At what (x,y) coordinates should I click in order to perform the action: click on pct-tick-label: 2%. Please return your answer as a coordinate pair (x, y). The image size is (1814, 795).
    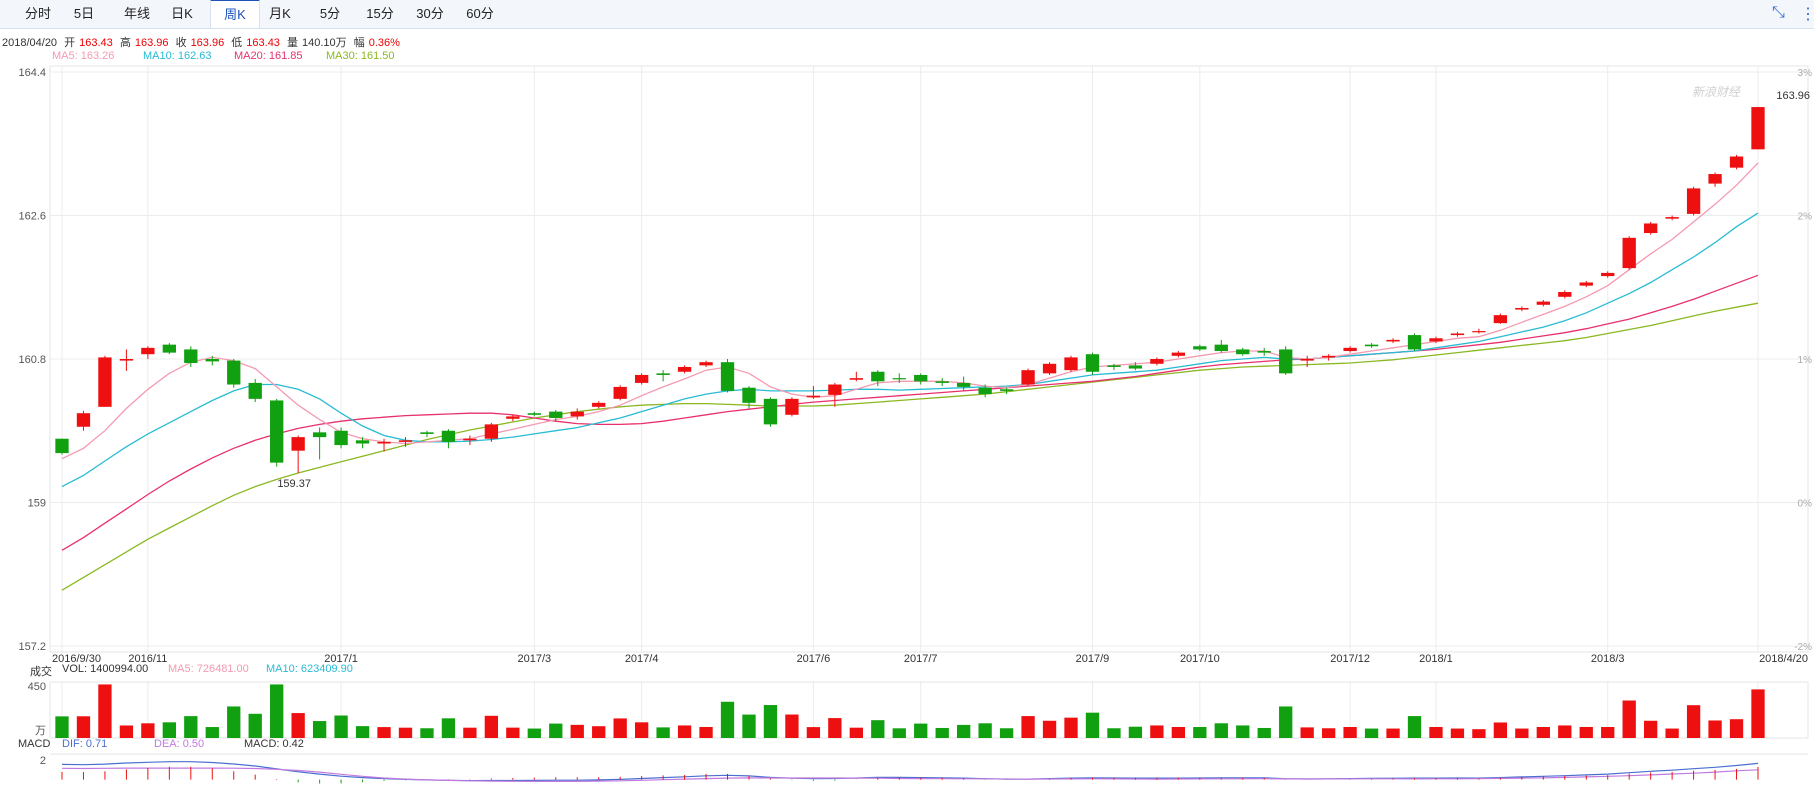
    Looking at the image, I should click on (1805, 217).